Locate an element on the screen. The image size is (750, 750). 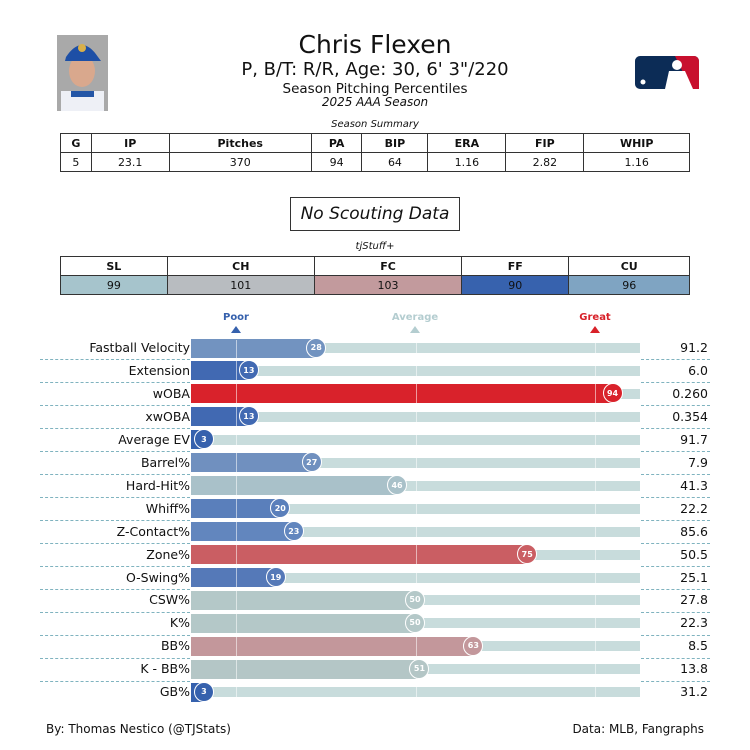
stuff-value: 99 is located at coordinates (114, 285).